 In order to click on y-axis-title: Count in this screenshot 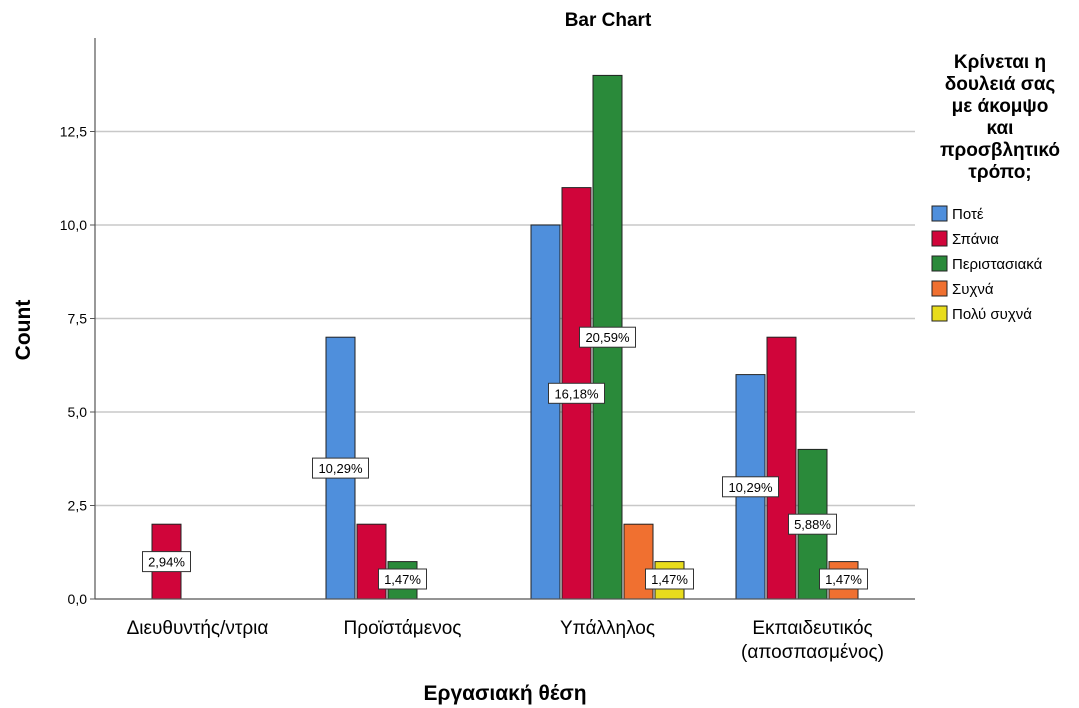, I will do `click(23, 330)`.